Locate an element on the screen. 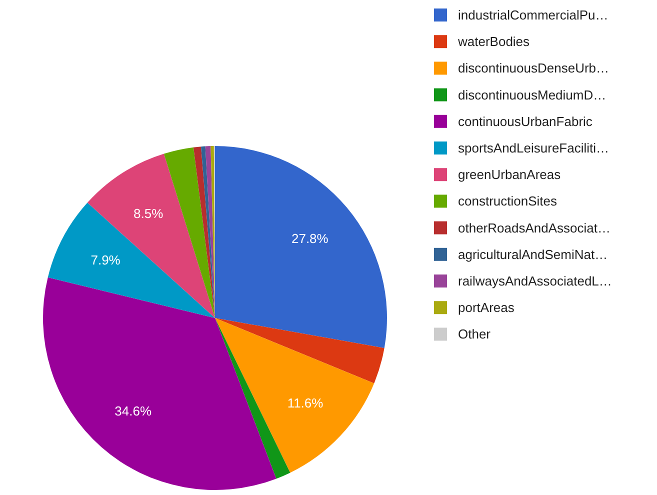  legend-label: continuousUrbanFabric is located at coordinates (525, 121).